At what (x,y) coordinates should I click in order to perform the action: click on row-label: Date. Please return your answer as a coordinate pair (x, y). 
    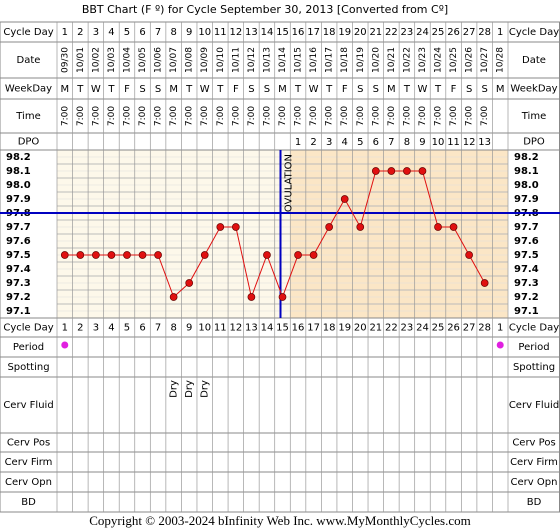
    Looking at the image, I should click on (534, 60).